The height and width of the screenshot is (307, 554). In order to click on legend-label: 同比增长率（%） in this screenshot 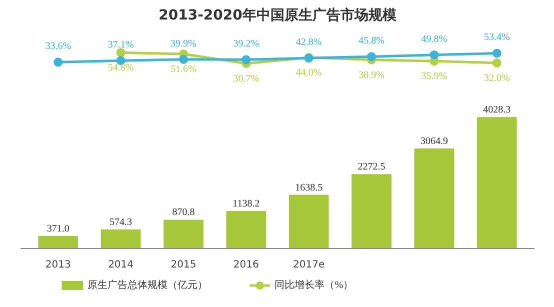, I will do `click(314, 285)`.